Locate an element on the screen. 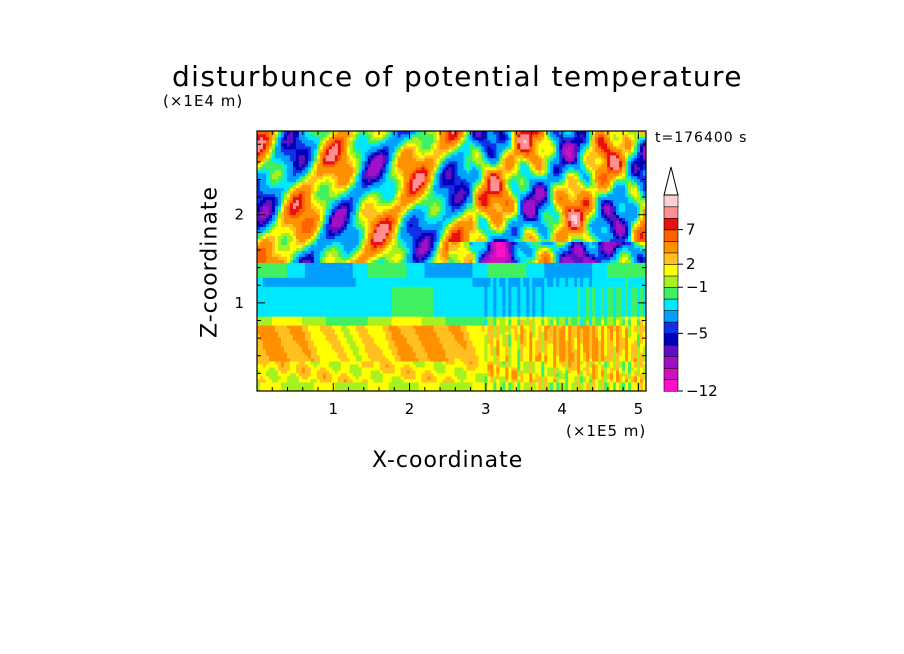 The height and width of the screenshot is (654, 904). y-tick-label: 1 is located at coordinates (239, 303).